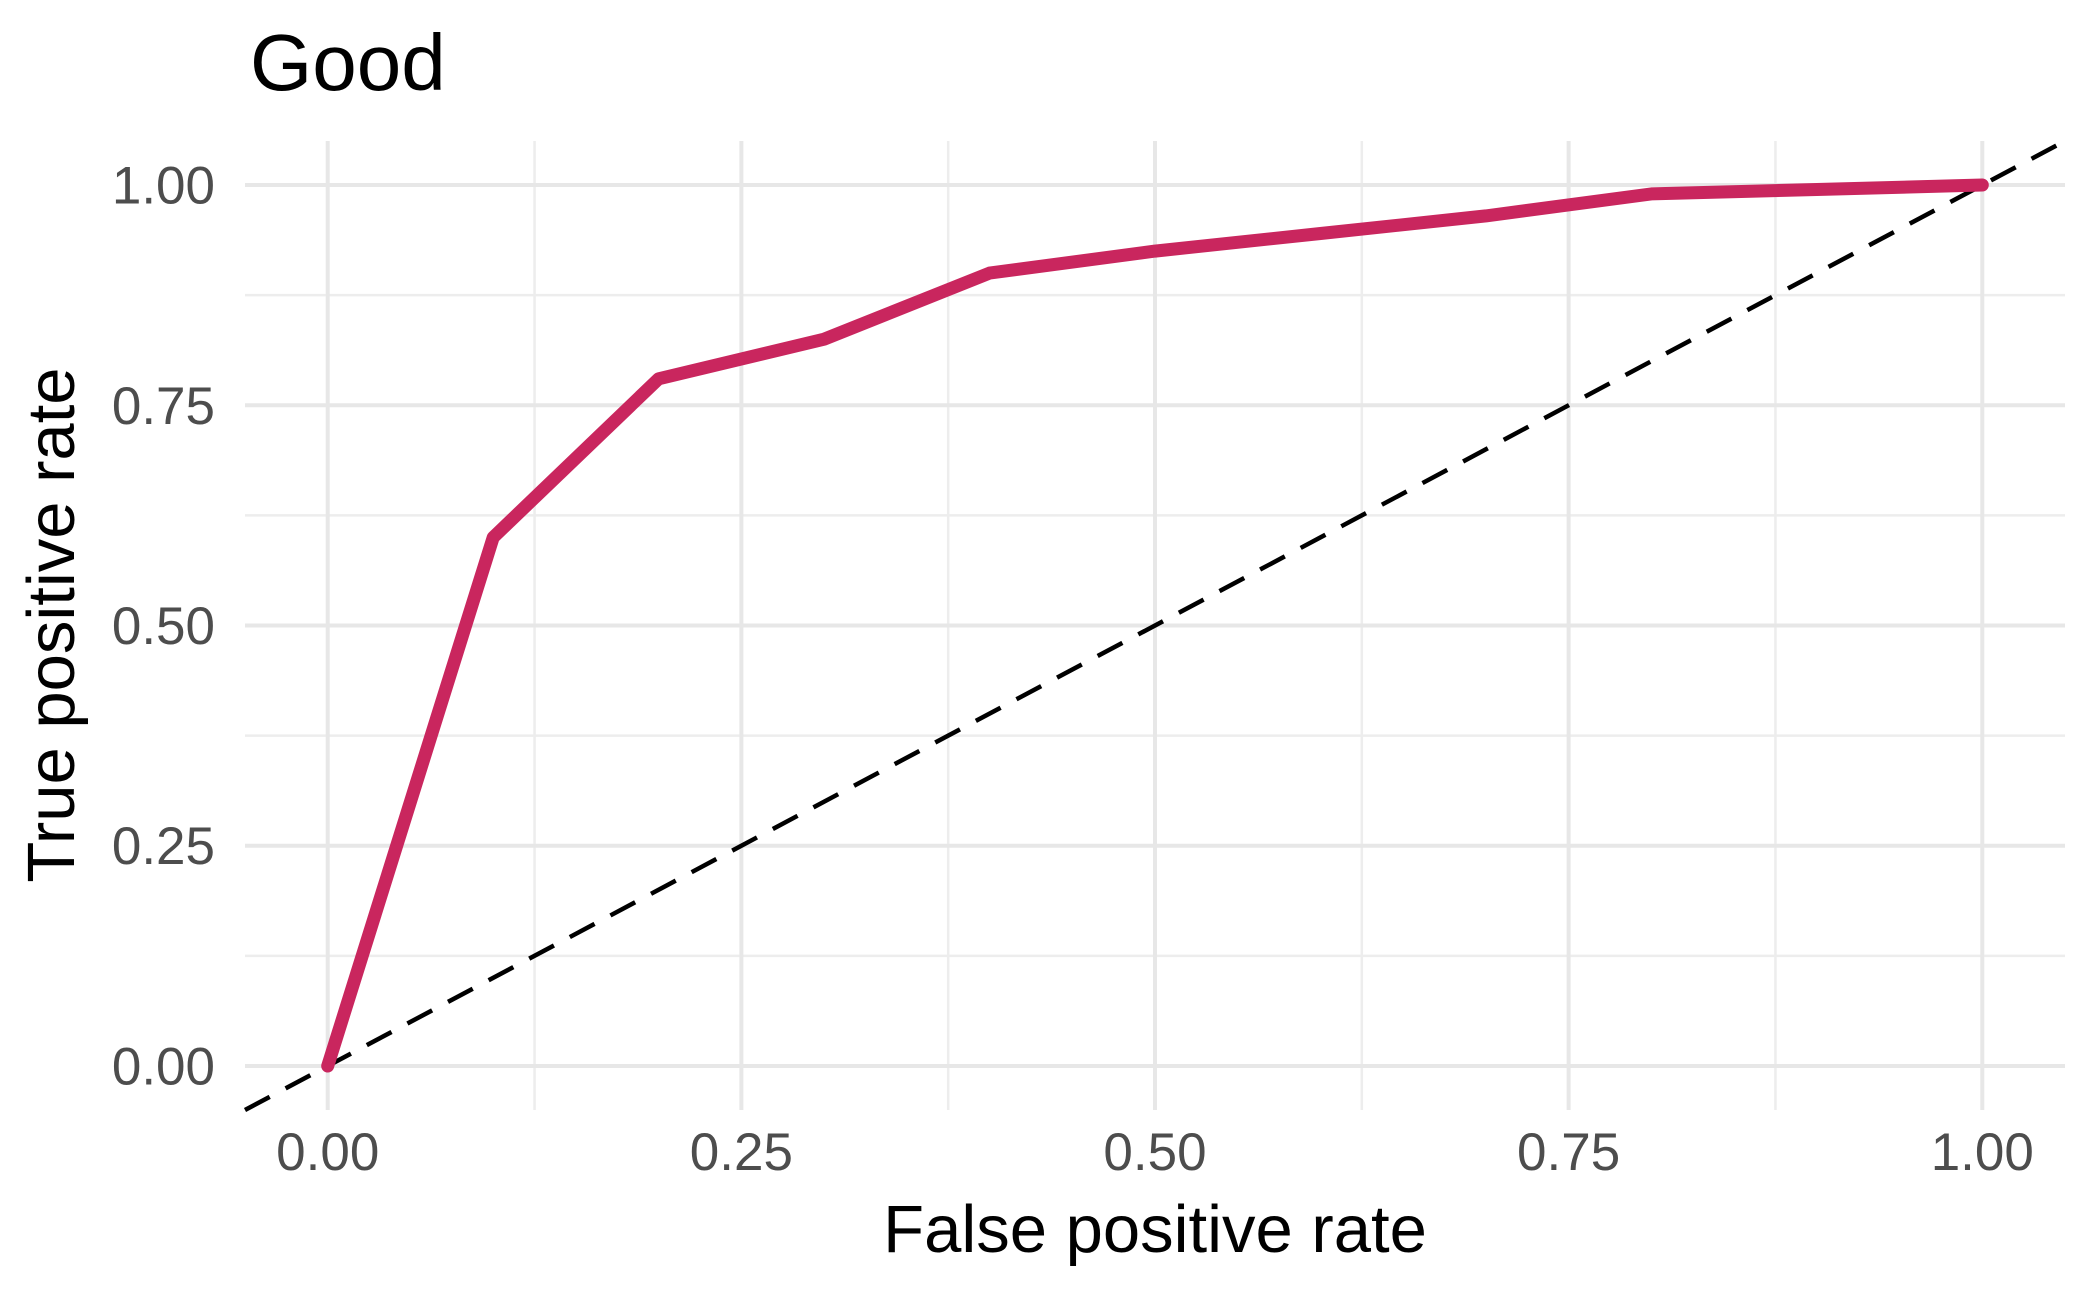 The height and width of the screenshot is (1297, 2100). What do you see at coordinates (163, 406) in the screenshot?
I see `y-tick-label: 0.75` at bounding box center [163, 406].